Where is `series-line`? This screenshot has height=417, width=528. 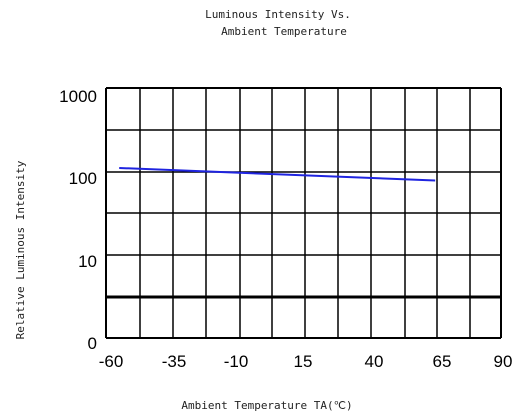
series-line is located at coordinates (277, 174).